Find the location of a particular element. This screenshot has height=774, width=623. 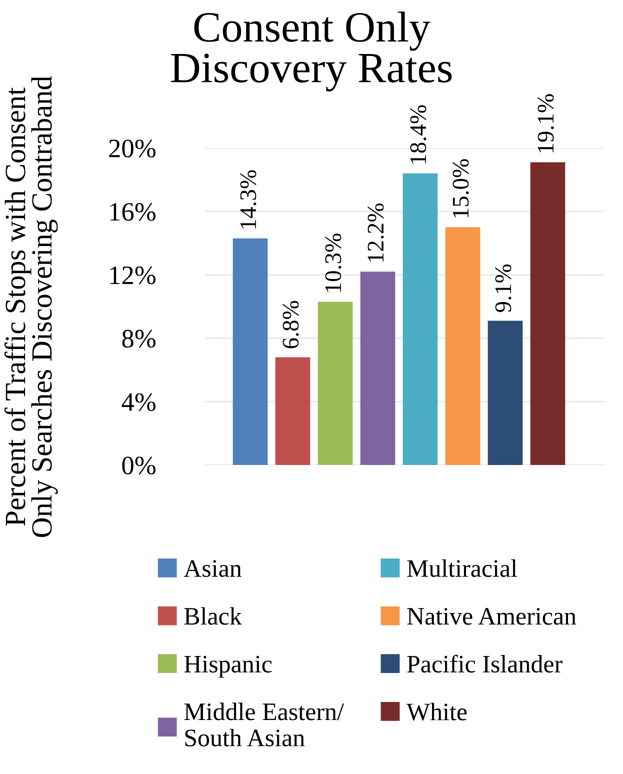

y-tick-label: 8% is located at coordinates (139, 339).